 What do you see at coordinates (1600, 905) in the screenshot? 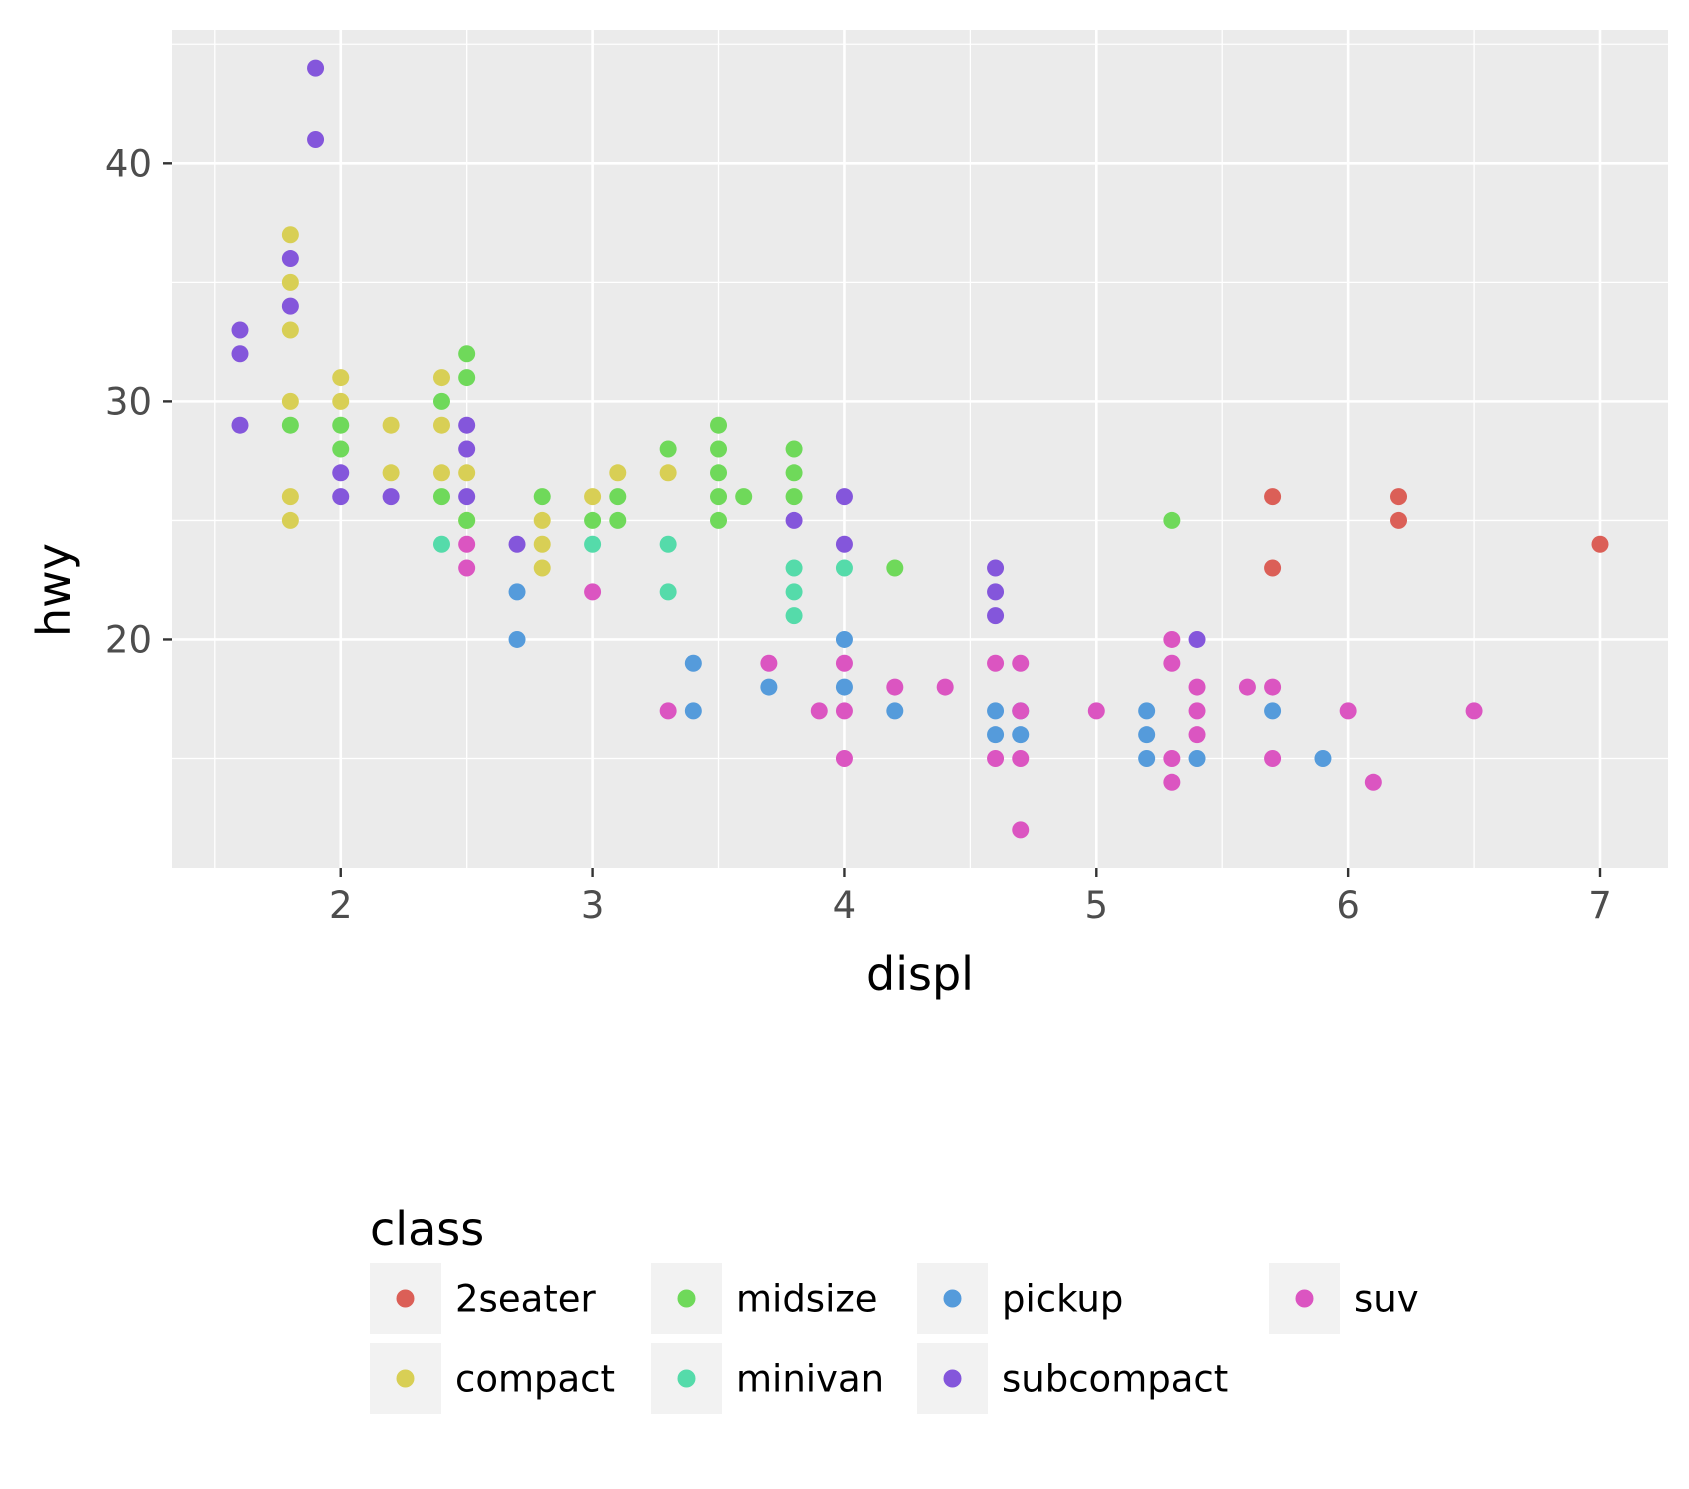
I see `x-tick-label: 7` at bounding box center [1600, 905].